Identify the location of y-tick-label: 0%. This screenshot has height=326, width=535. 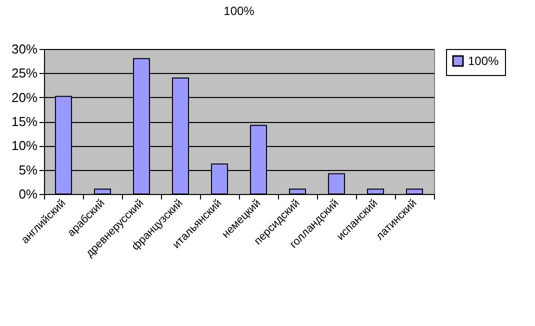
(28, 194).